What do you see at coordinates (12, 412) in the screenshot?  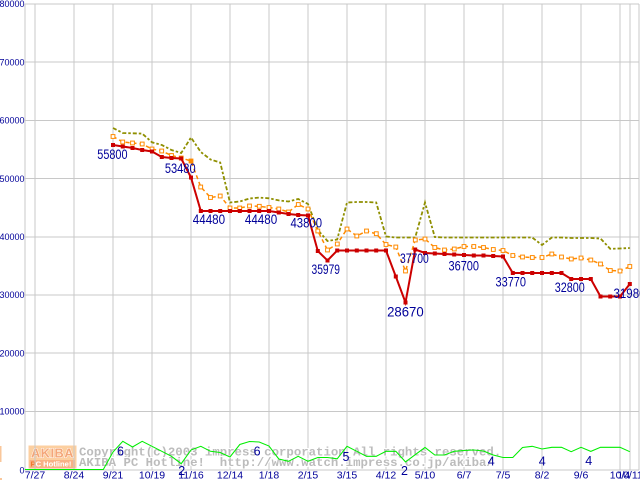 I see `svg-text: 10000` at bounding box center [12, 412].